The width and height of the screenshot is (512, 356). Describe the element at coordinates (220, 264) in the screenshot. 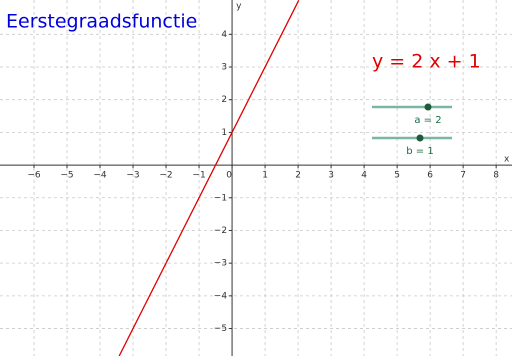

I see `y-tick-label: −3` at that location.